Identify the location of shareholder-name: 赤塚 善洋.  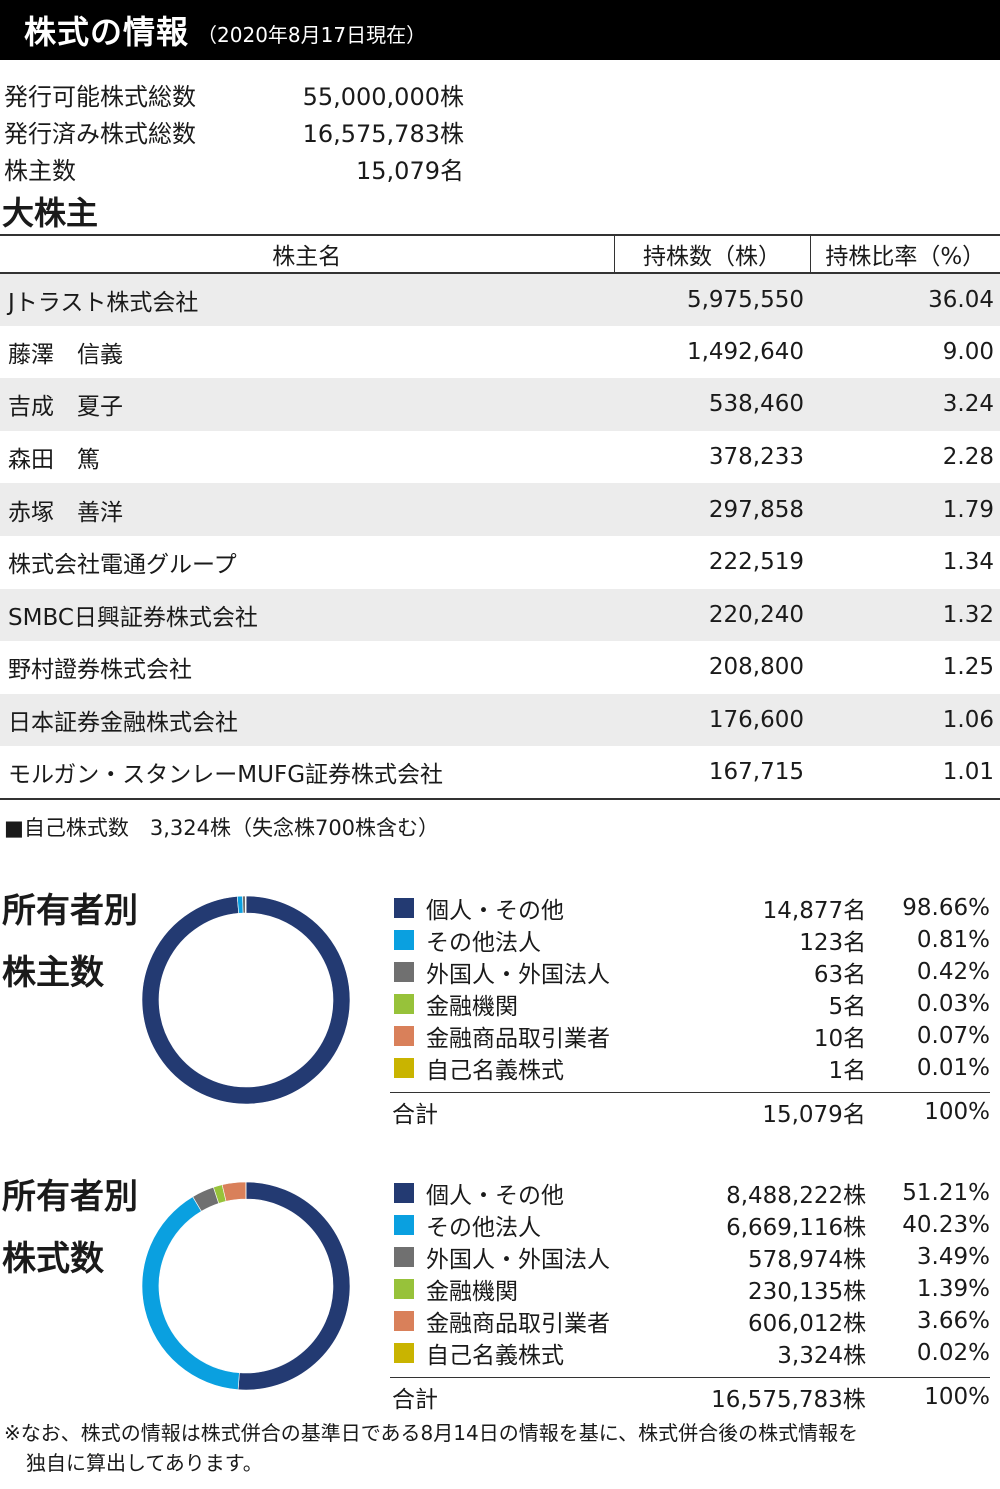
(307, 509).